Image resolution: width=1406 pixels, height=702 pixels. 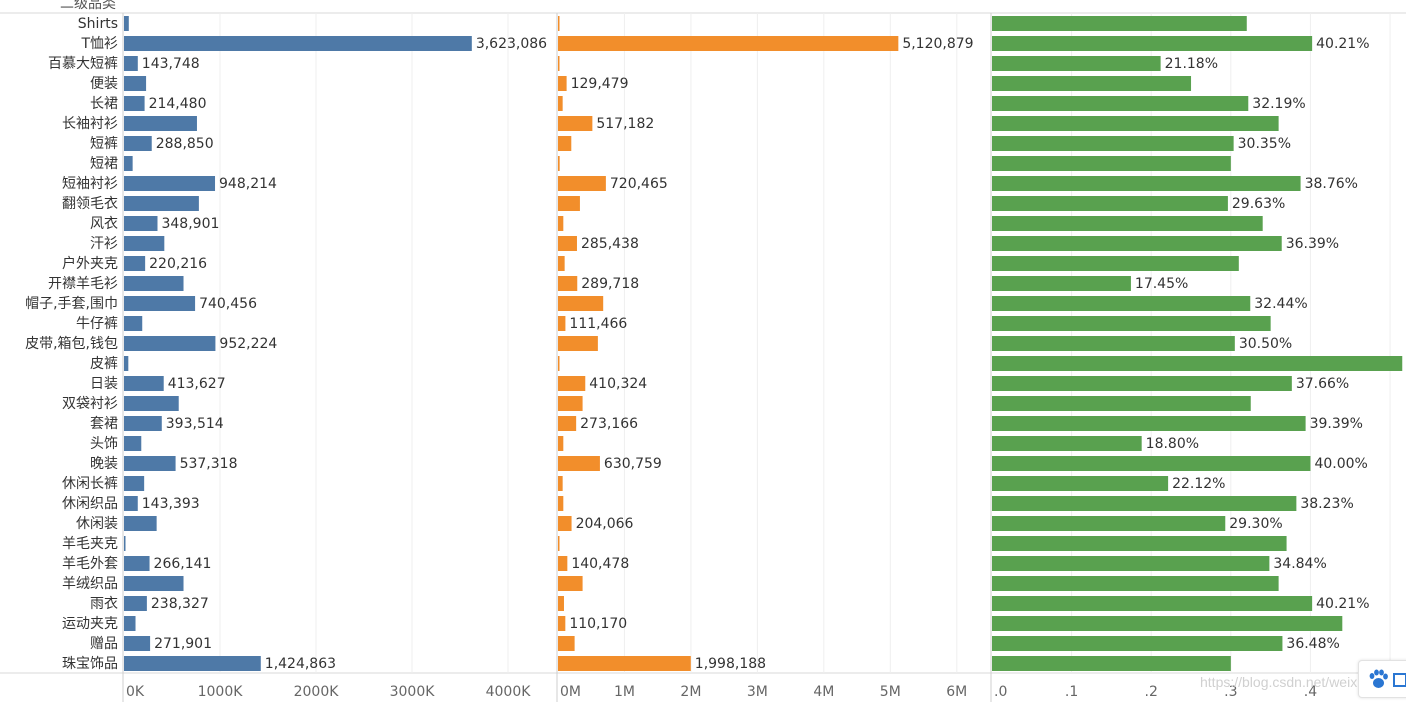 What do you see at coordinates (1151, 692) in the screenshot?
I see `axis-tick-label: .2` at bounding box center [1151, 692].